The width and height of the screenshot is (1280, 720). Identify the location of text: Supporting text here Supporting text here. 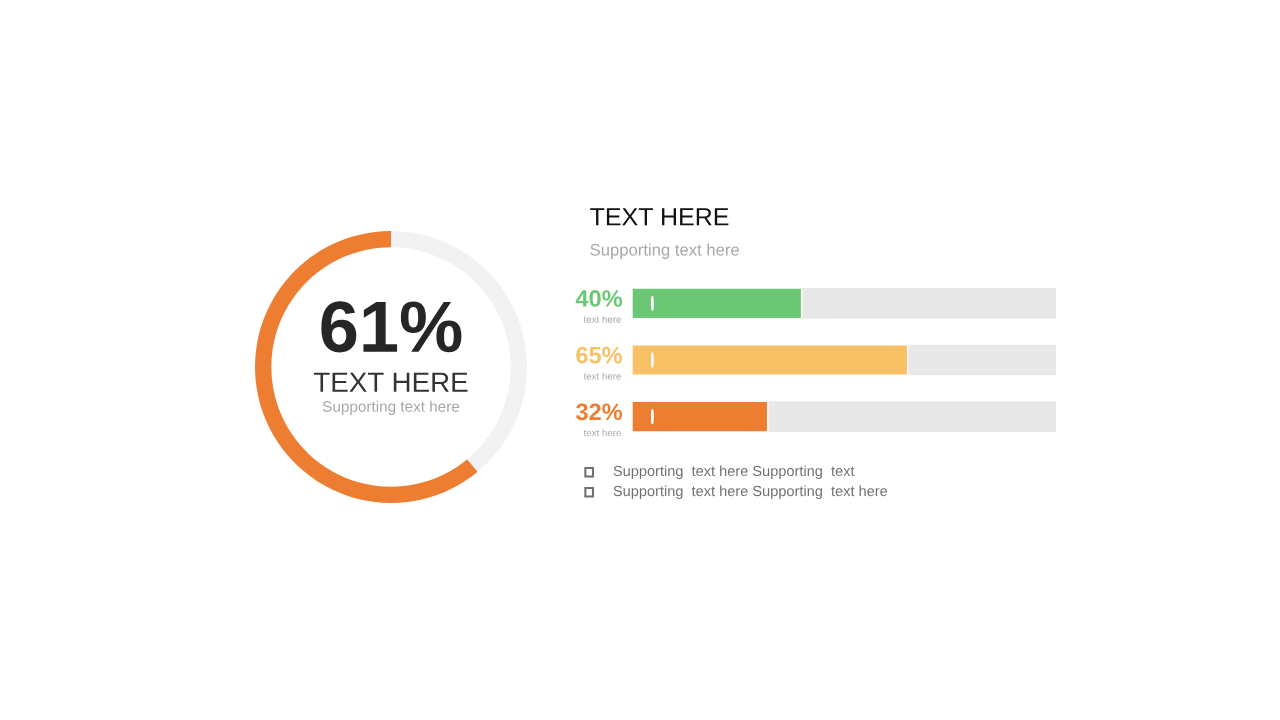
(750, 492).